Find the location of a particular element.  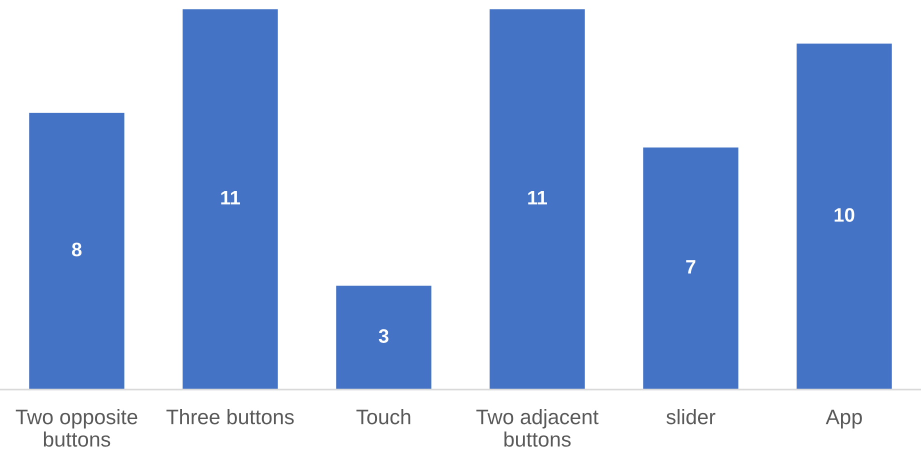

x-tick-label: App is located at coordinates (844, 419).